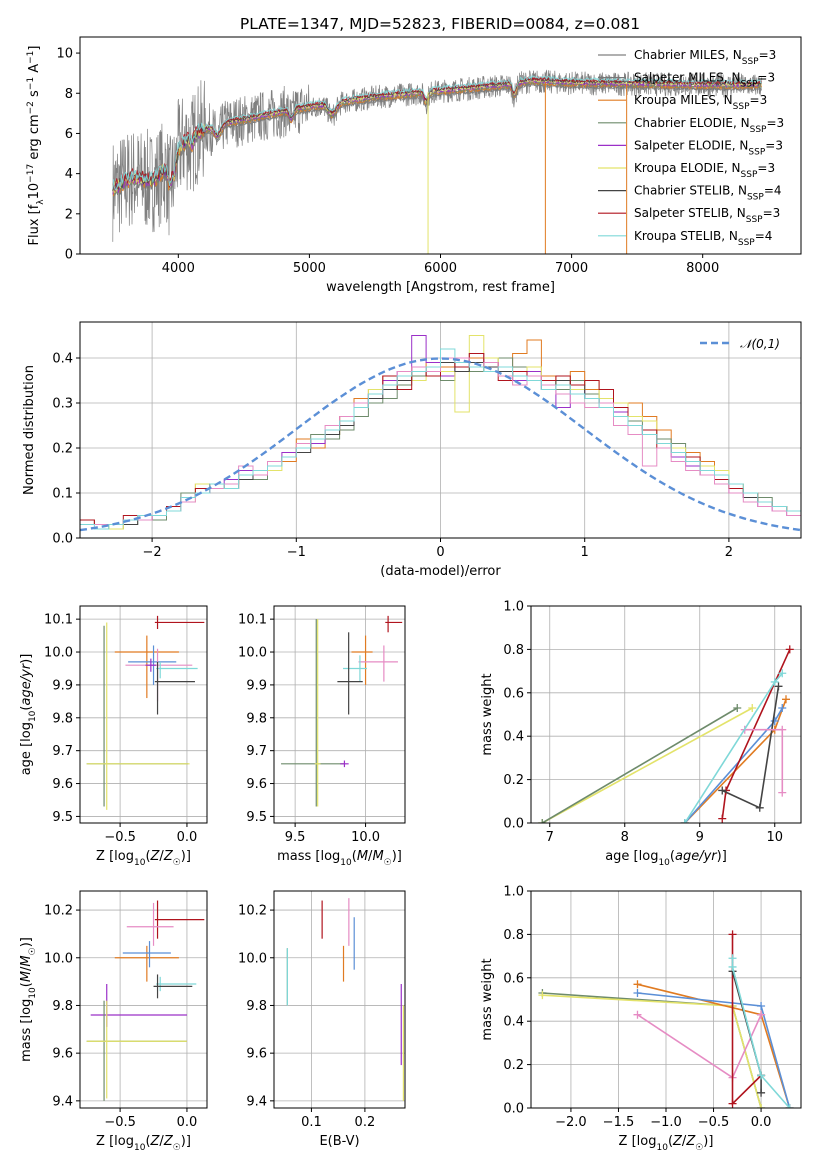 This screenshot has width=819, height=1170. I want to click on y-tick-label: 0.0, so click(513, 824).